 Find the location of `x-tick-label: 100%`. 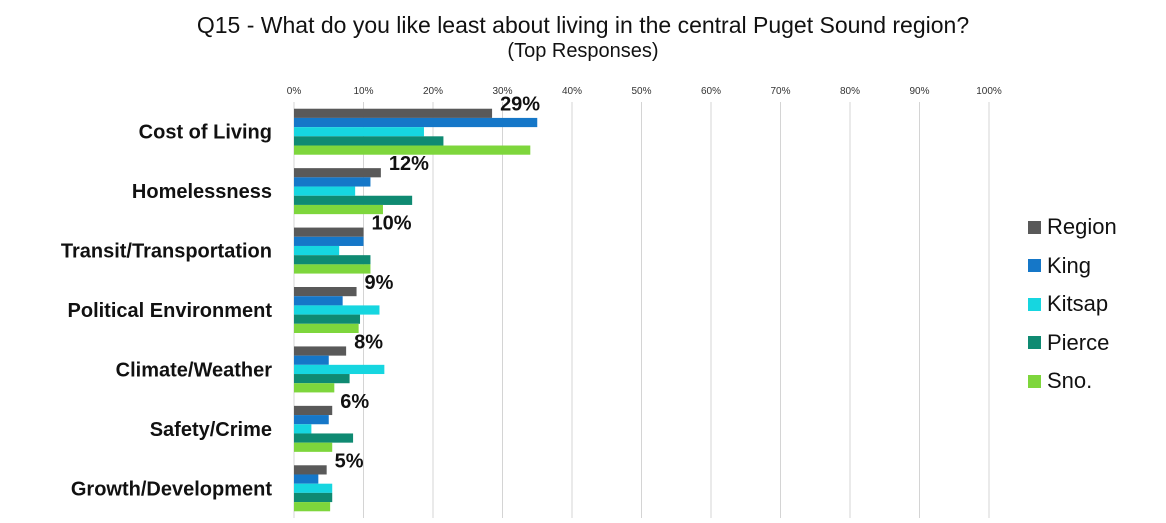

x-tick-label: 100% is located at coordinates (989, 91).